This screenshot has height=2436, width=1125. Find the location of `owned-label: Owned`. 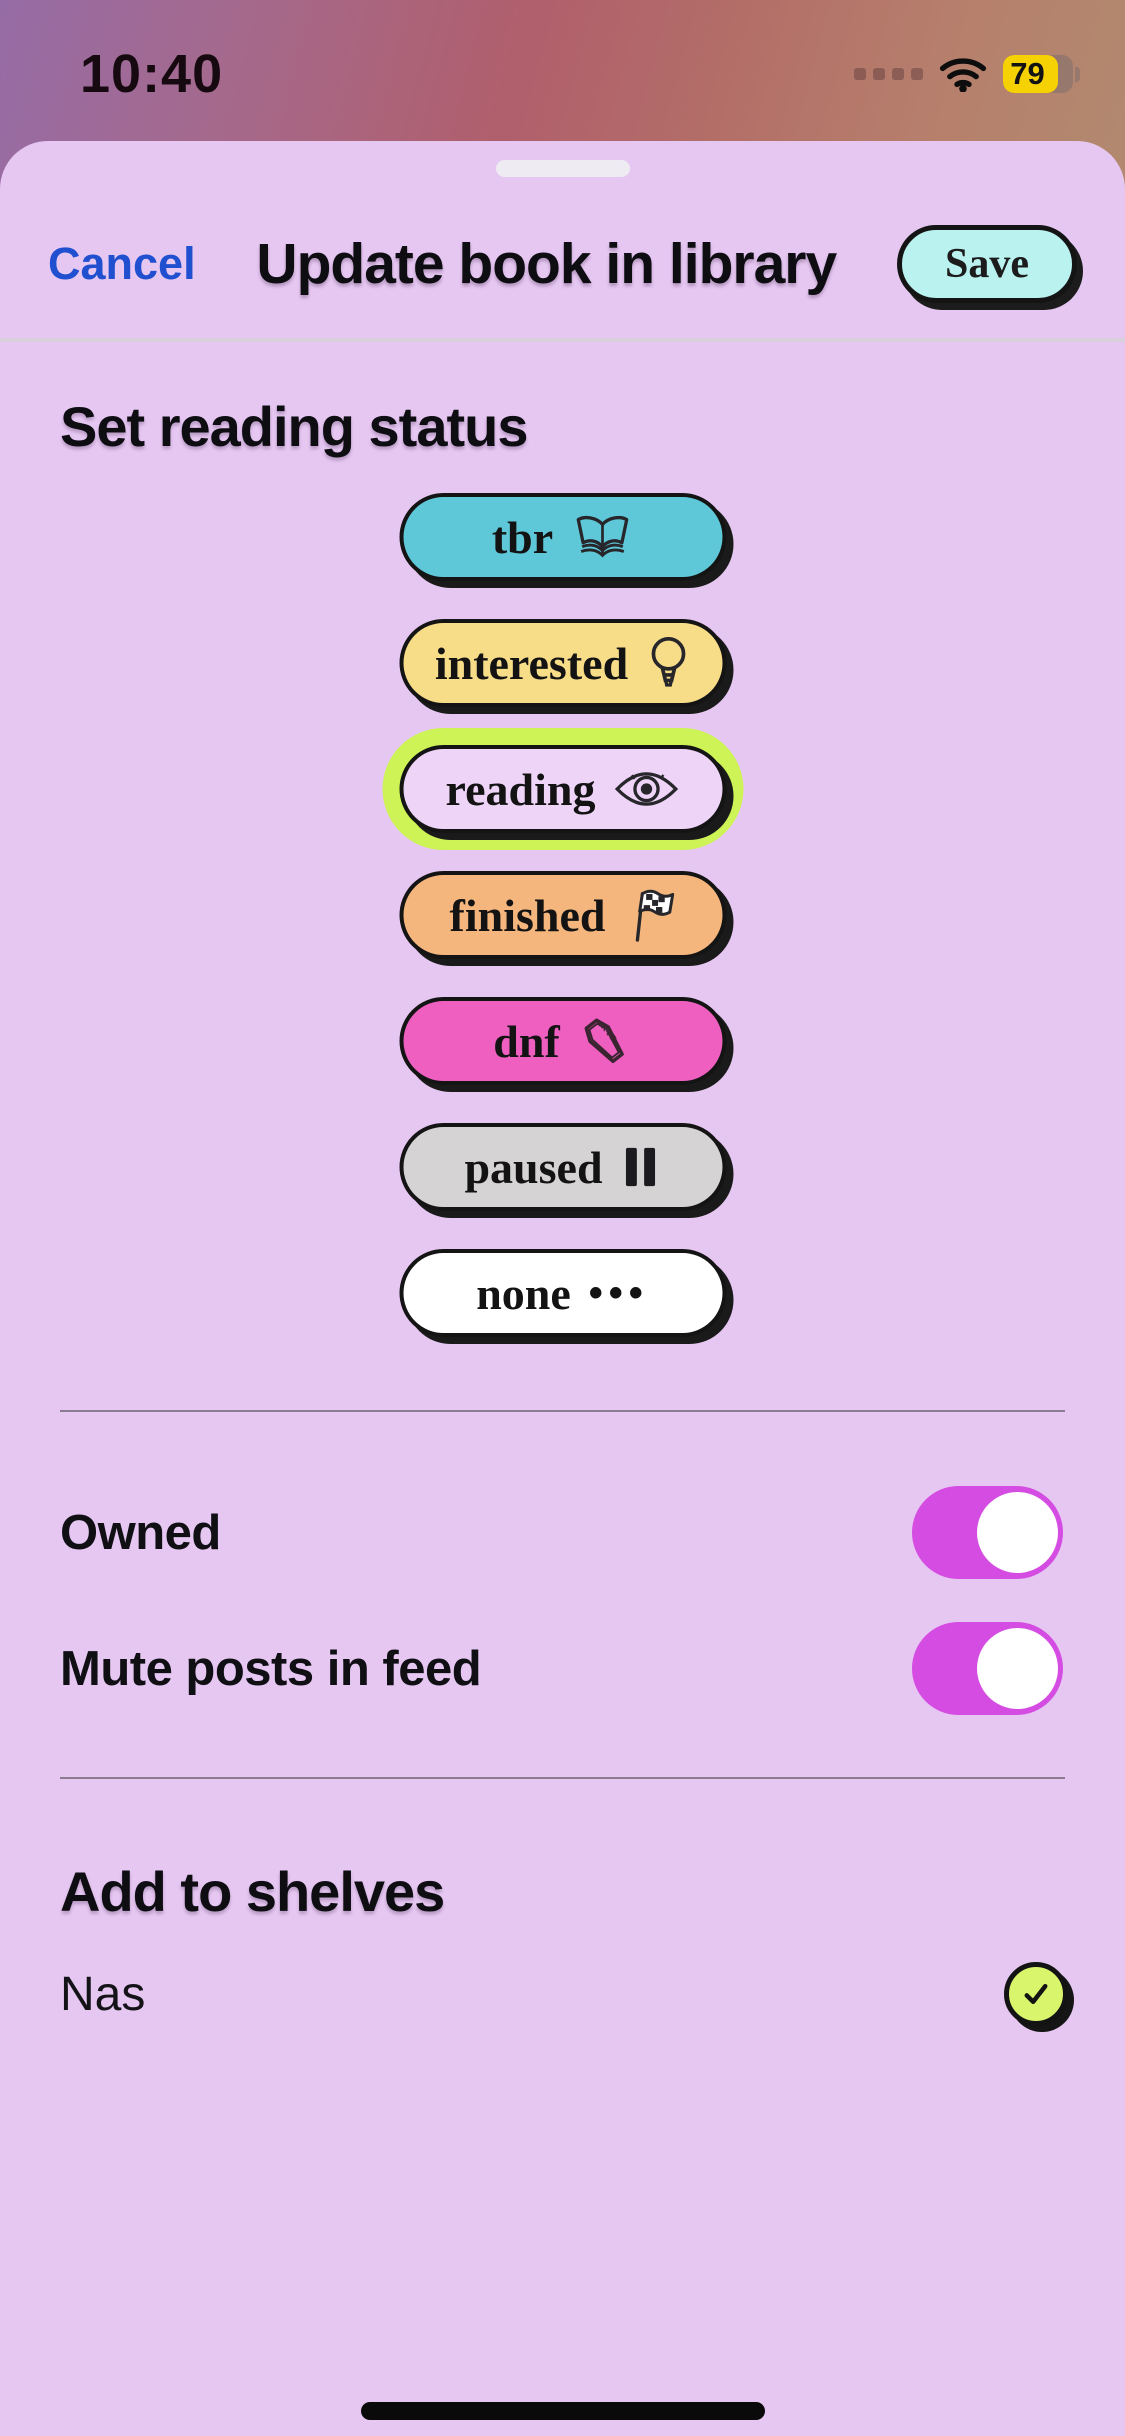

owned-label: Owned is located at coordinates (140, 1532).